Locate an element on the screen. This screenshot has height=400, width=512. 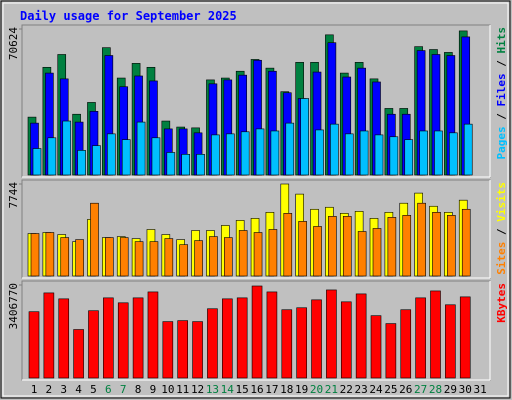
x-tick-label: 24 is located at coordinates (376, 389).